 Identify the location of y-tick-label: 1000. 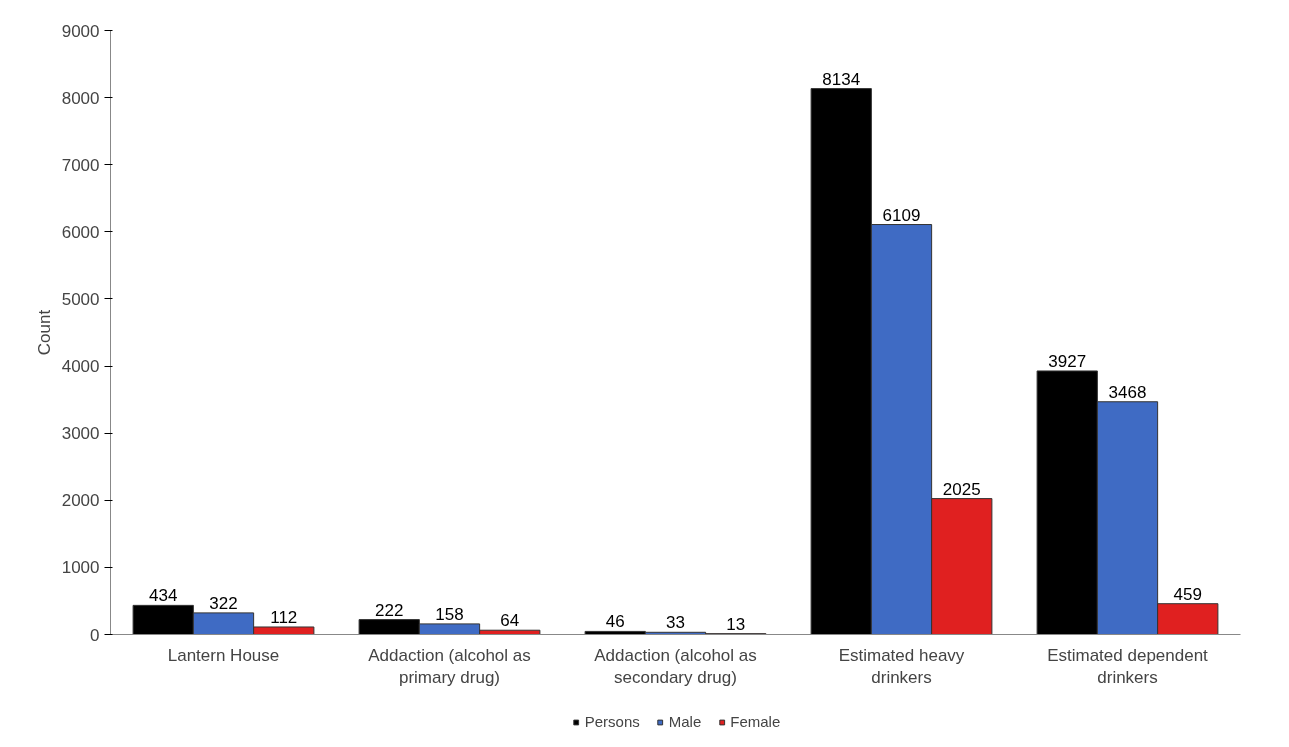
(80, 568).